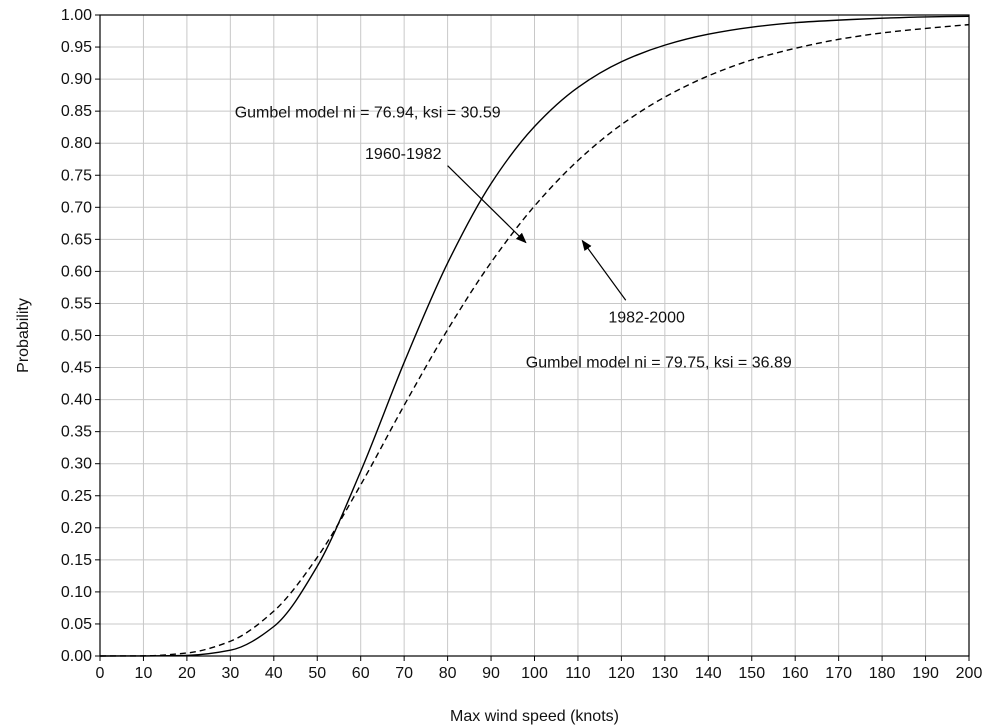  Describe the element at coordinates (76, 111) in the screenshot. I see `y-tick-label: 0.85` at that location.